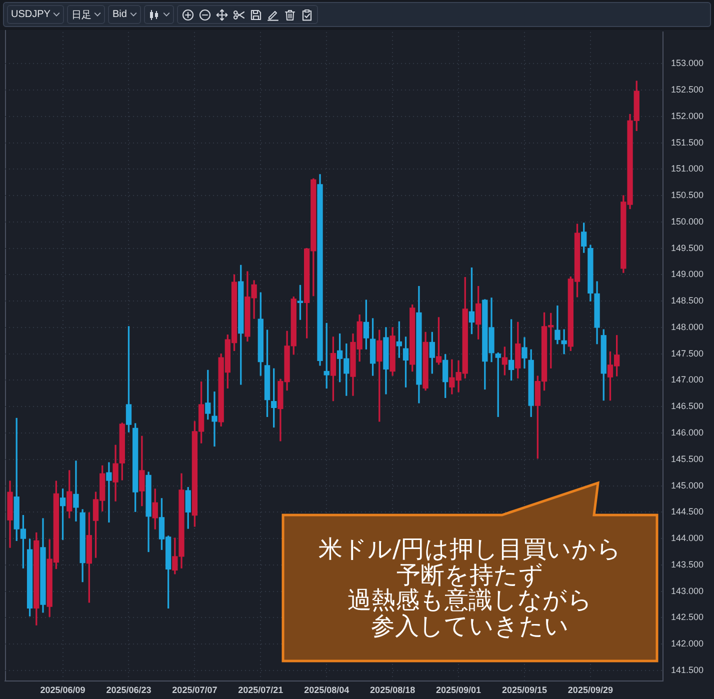 This screenshot has height=699, width=714. I want to click on y-tick-label: 145.500, so click(687, 459).